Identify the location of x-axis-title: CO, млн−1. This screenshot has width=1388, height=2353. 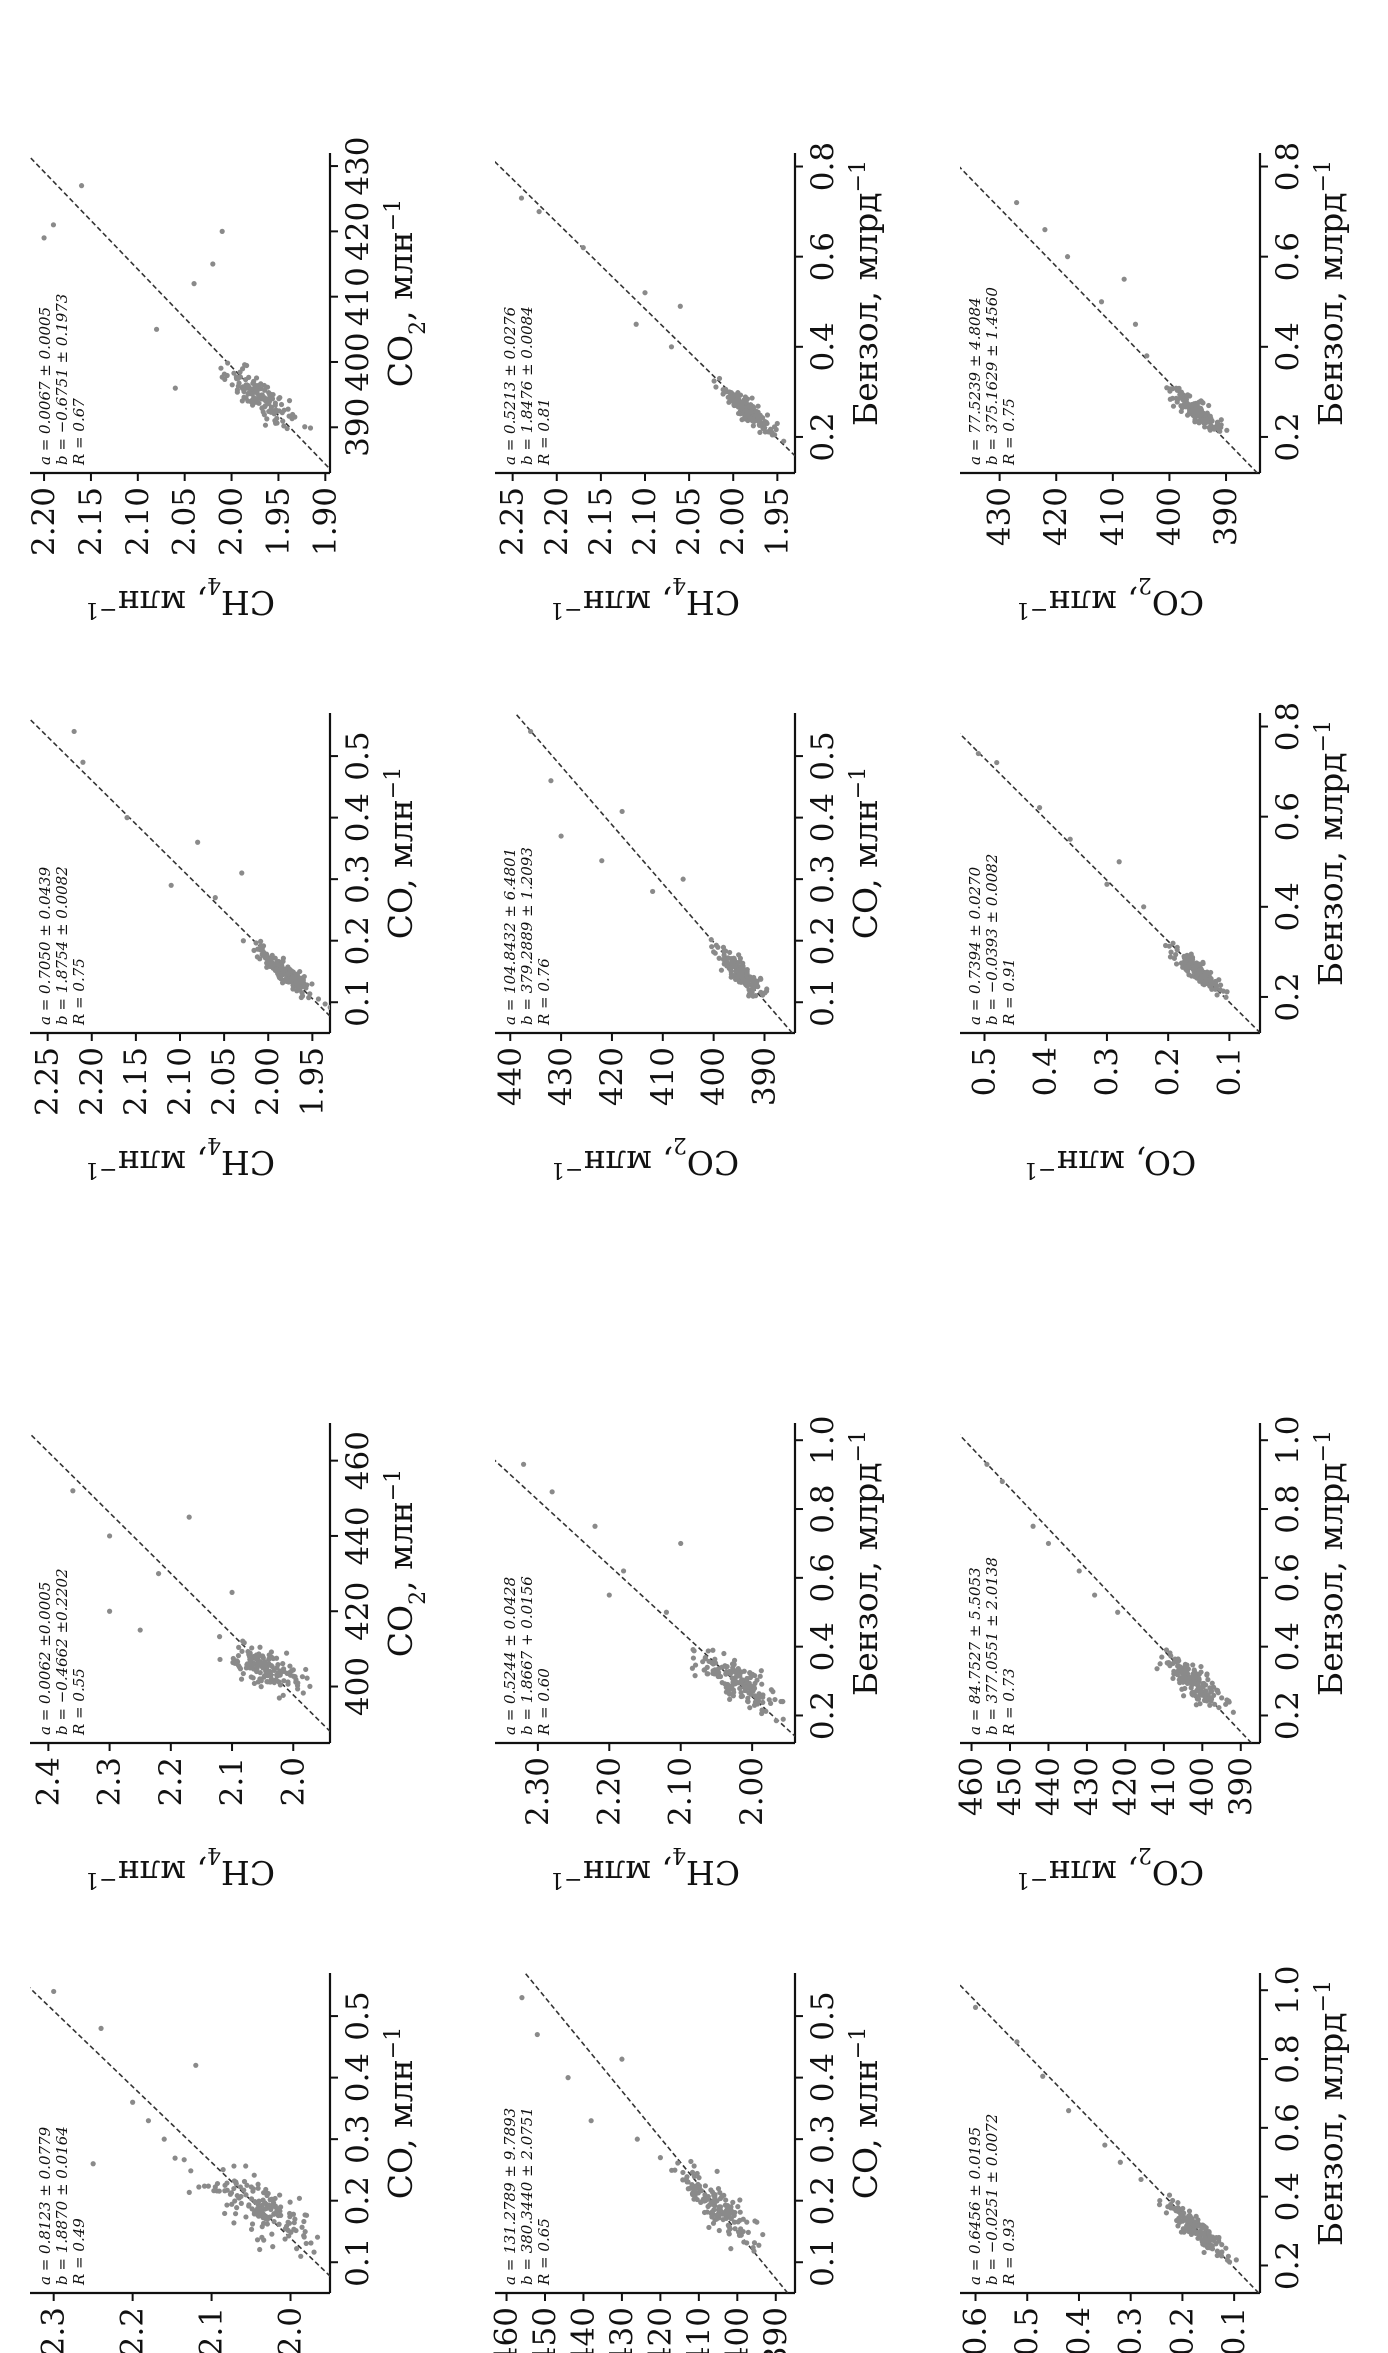
(866, 853).